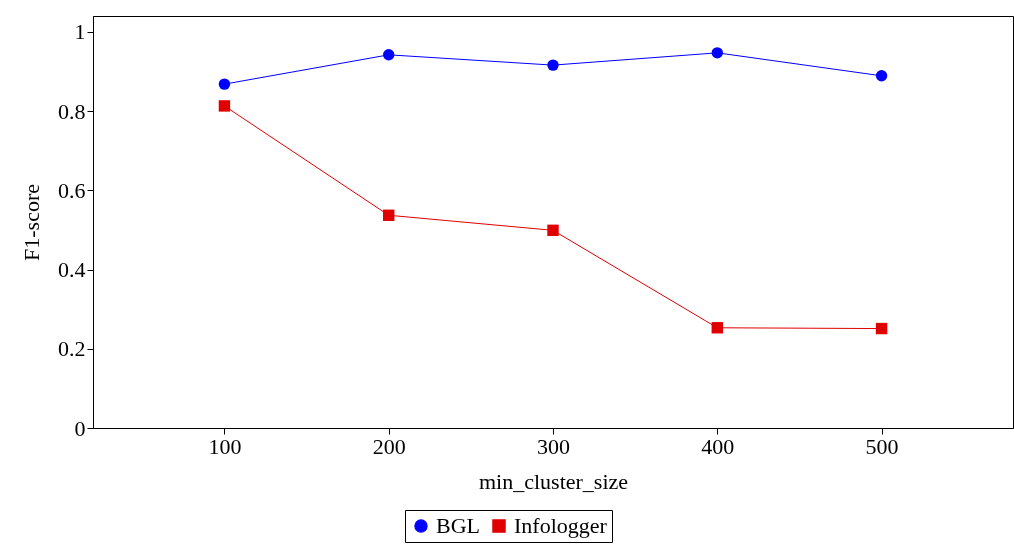  What do you see at coordinates (561, 525) in the screenshot?
I see `legend-label: Infologger` at bounding box center [561, 525].